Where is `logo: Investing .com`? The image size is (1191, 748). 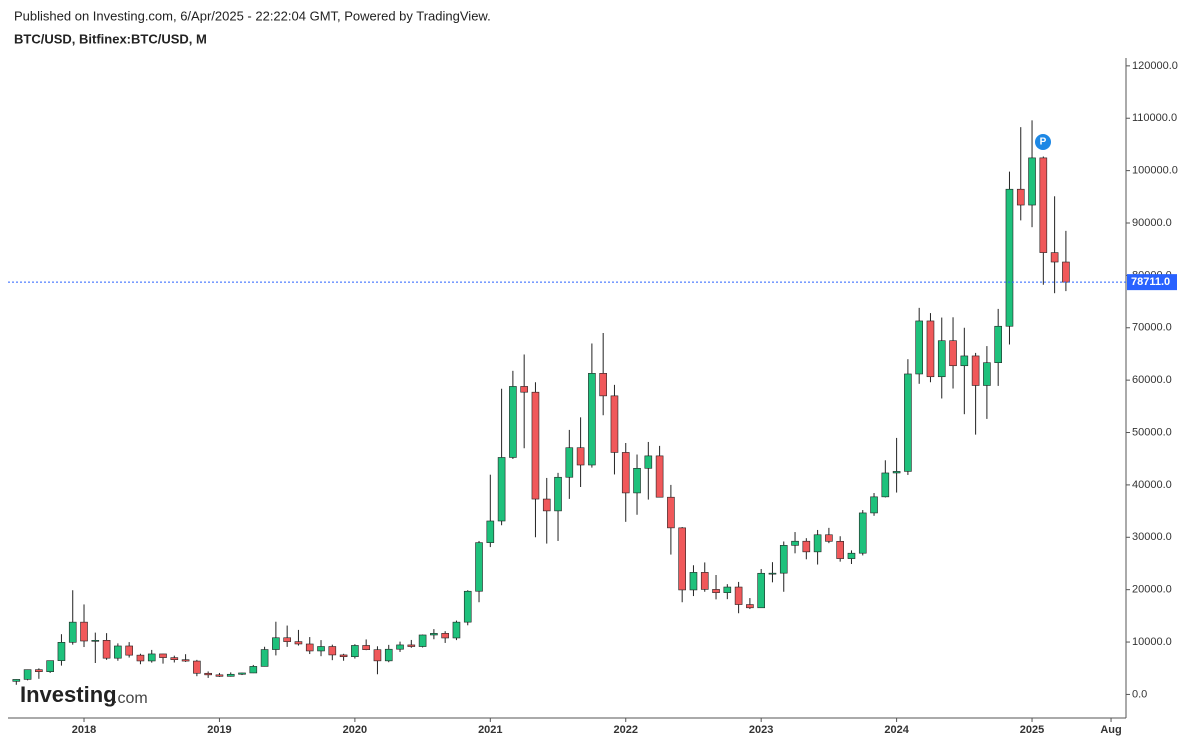 logo: Investing .com is located at coordinates (84, 694).